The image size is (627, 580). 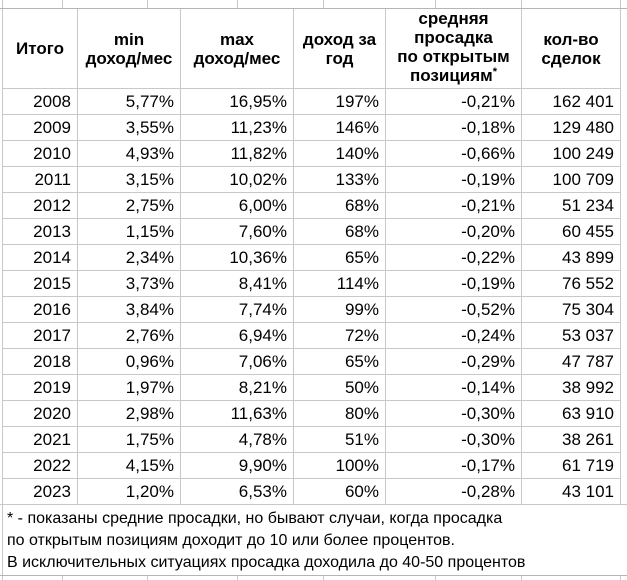 I want to click on cell-year: 2011, so click(x=40, y=180).